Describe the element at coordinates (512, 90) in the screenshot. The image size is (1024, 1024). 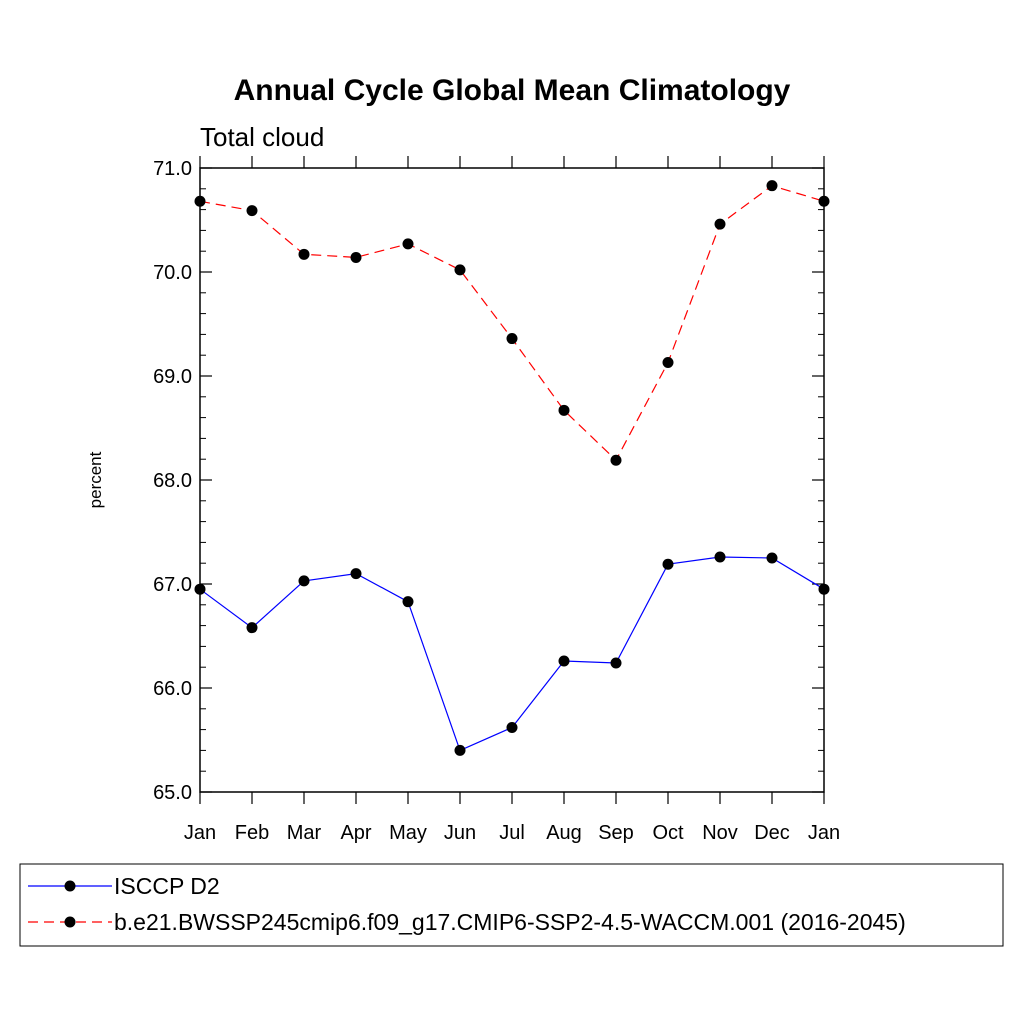
I see `chart-title: Annual Cycle Global Mean Climatology` at that location.